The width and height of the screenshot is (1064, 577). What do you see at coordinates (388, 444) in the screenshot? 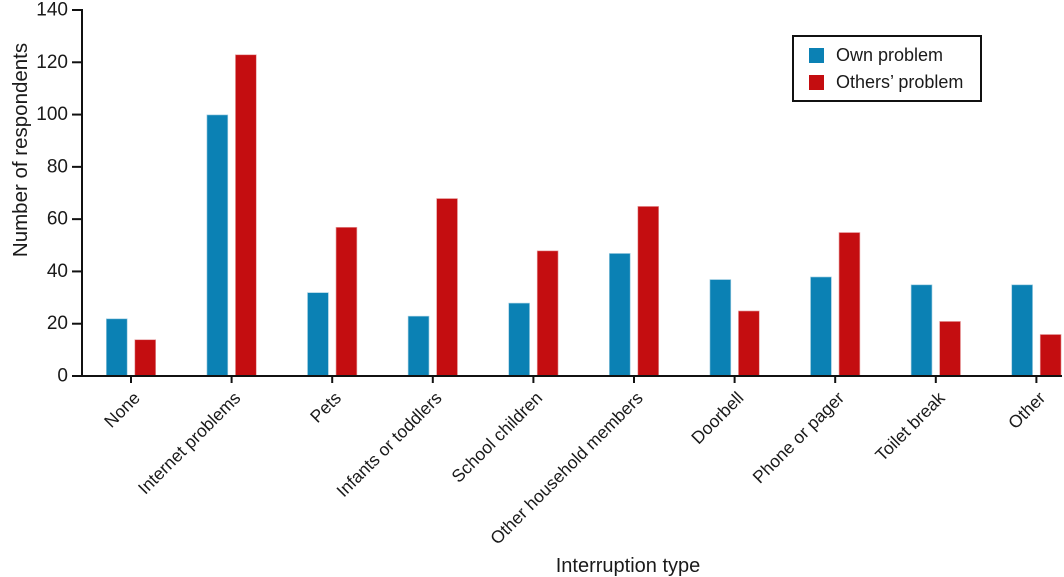
I see `x-tick-label-infants-or-toddlers: Infants or toddlers` at bounding box center [388, 444].